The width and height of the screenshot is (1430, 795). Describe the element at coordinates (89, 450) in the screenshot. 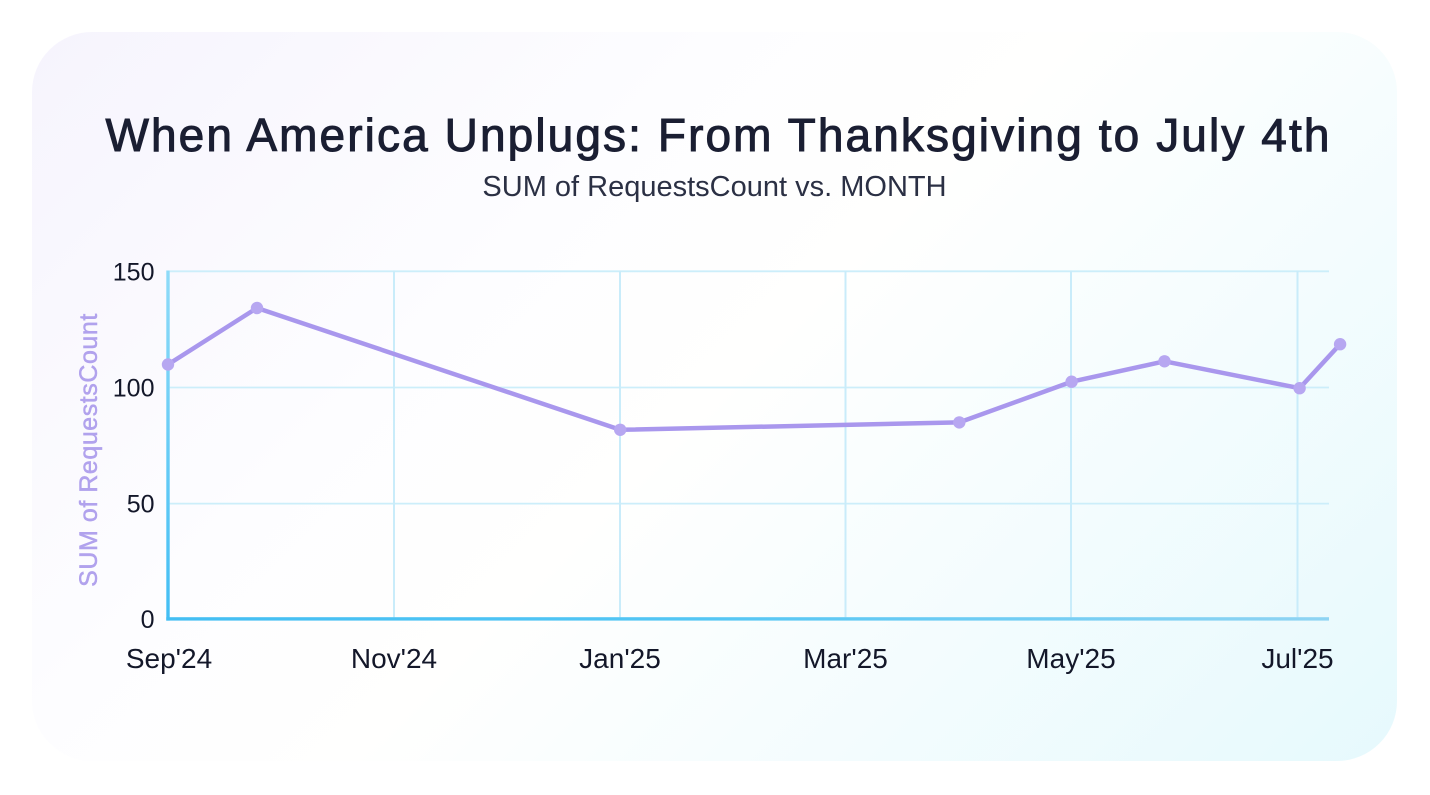

I see `svg-text: SUM of RequestsCount` at that location.